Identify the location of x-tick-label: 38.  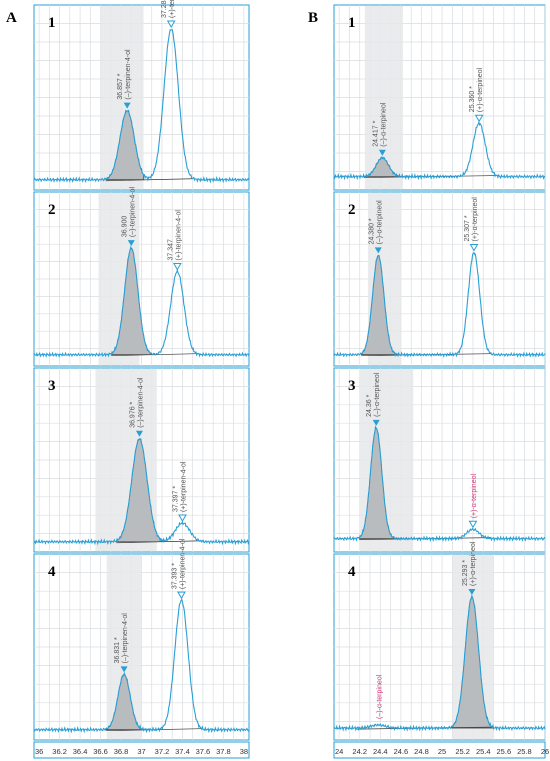
(244, 751).